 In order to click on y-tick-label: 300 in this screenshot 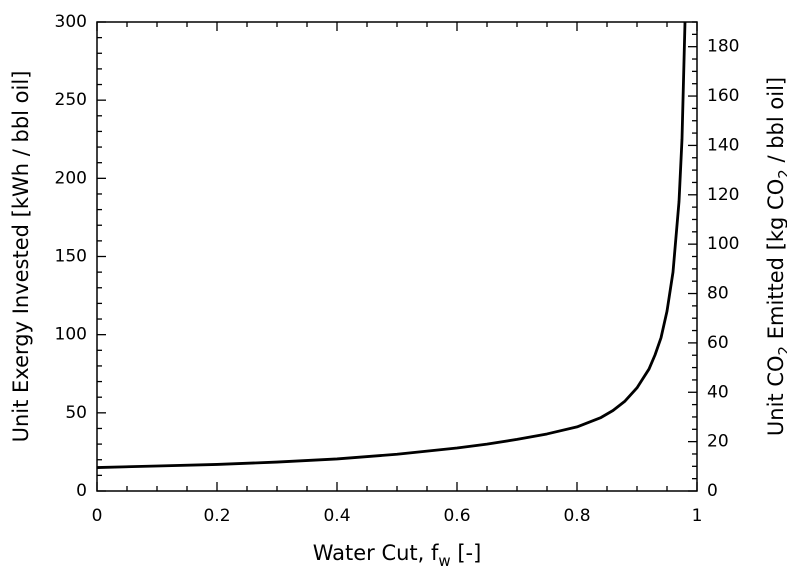, I will do `click(71, 22)`.